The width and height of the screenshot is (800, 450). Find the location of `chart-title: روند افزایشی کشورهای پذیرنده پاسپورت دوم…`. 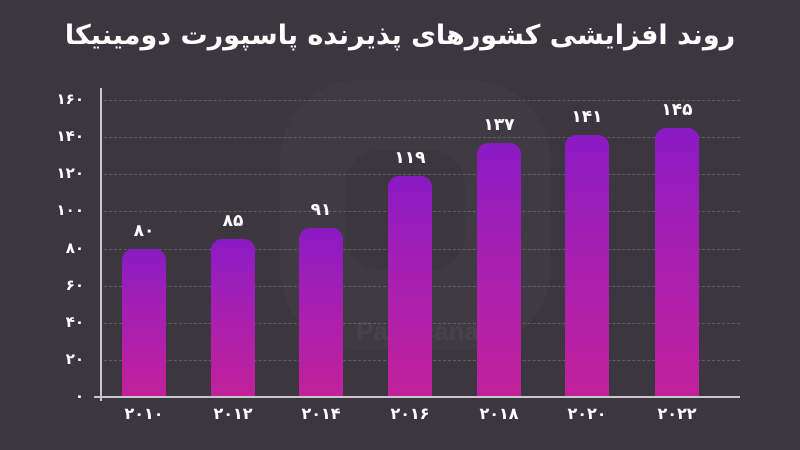

chart-title: روند افزایشی کشورهای پذیرنده پاسپورت دوم… is located at coordinates (400, 35).